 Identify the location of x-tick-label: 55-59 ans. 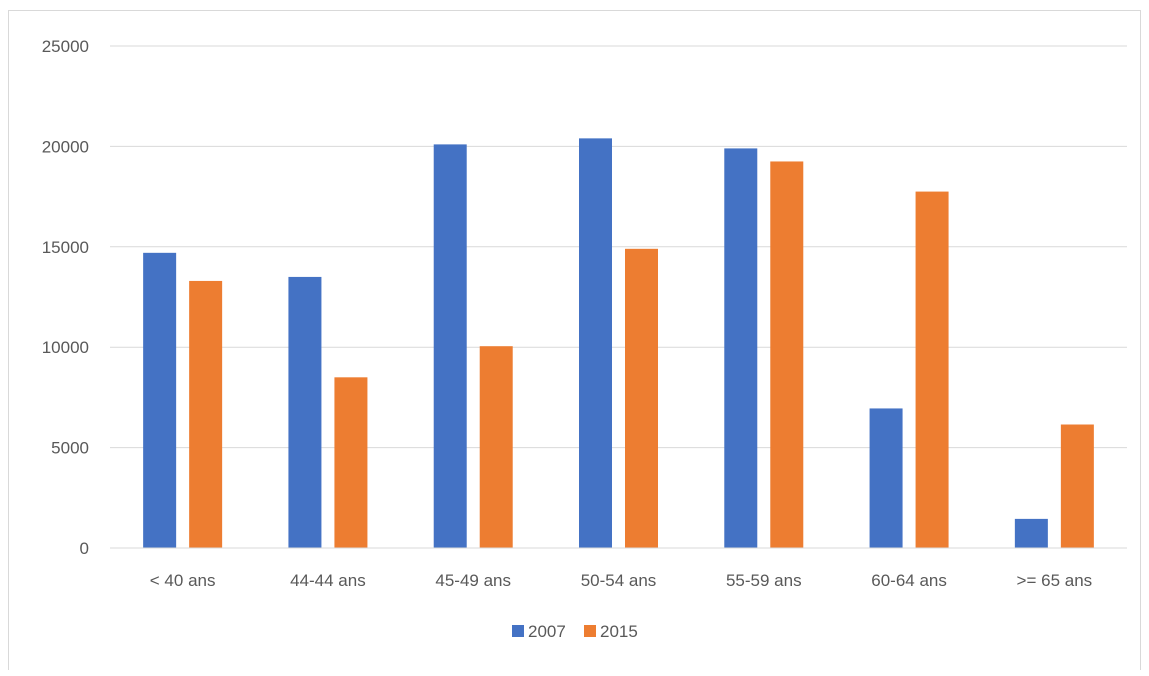
(764, 580).